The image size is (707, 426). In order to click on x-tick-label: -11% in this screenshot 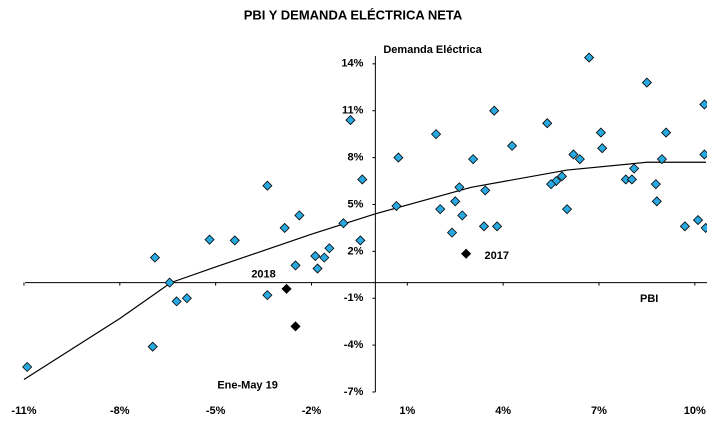, I will do `click(23, 411)`.